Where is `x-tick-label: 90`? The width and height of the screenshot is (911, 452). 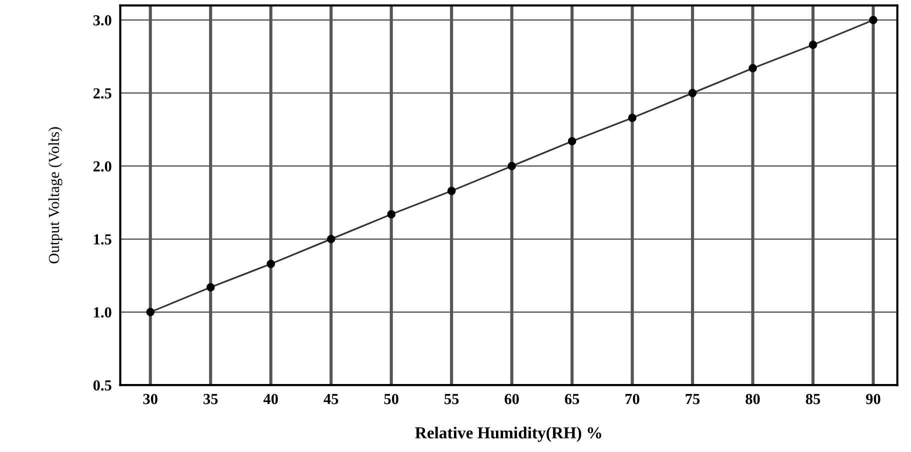
x-tick-label: 90 is located at coordinates (873, 399).